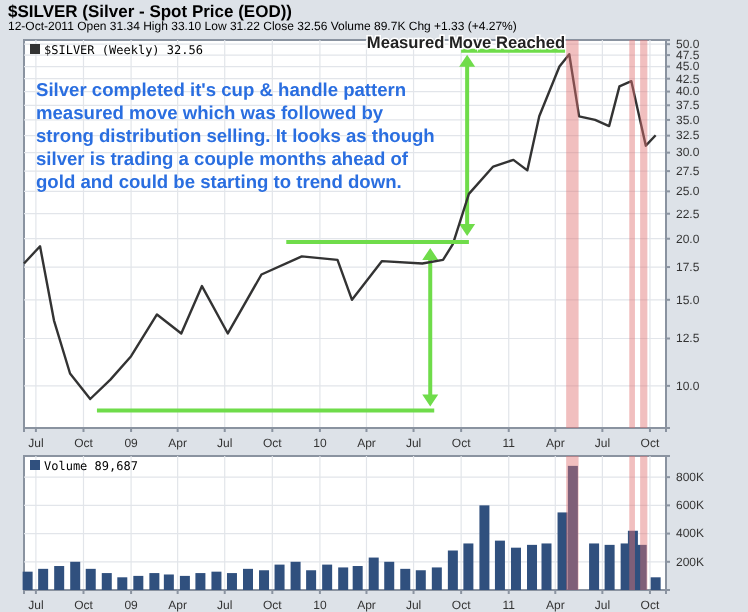 The height and width of the screenshot is (612, 748). I want to click on annotation: Silver completed it's cup & handle pattern measured move which was followed by strong distribution selling. It looks as though silver is trading a couple months ahead of gold and could be starting to trend down., so click(236, 136).